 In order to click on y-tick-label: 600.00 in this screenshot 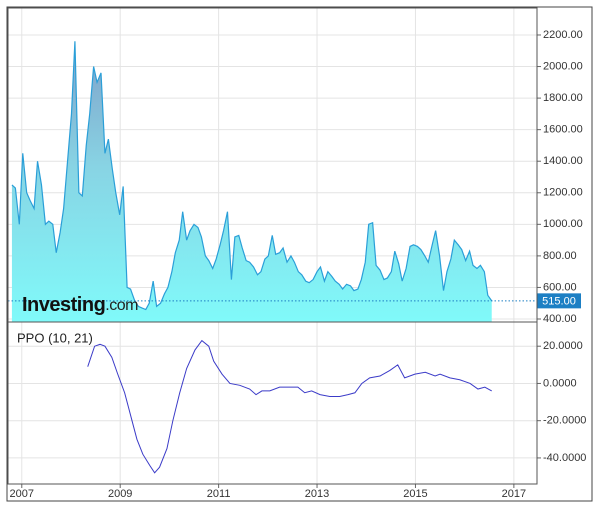, I will do `click(560, 287)`.